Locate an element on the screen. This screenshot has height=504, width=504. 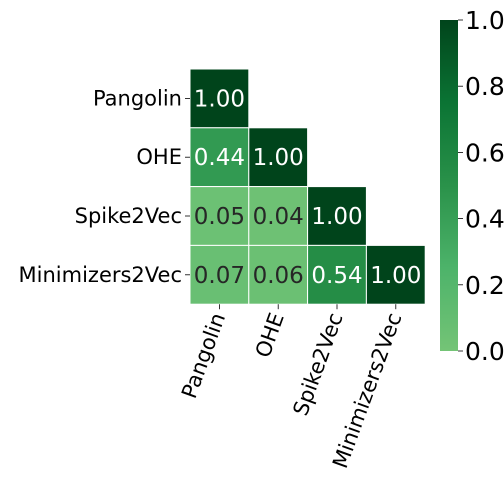
colorbar-tick-label: 0.4 is located at coordinates (484, 219).